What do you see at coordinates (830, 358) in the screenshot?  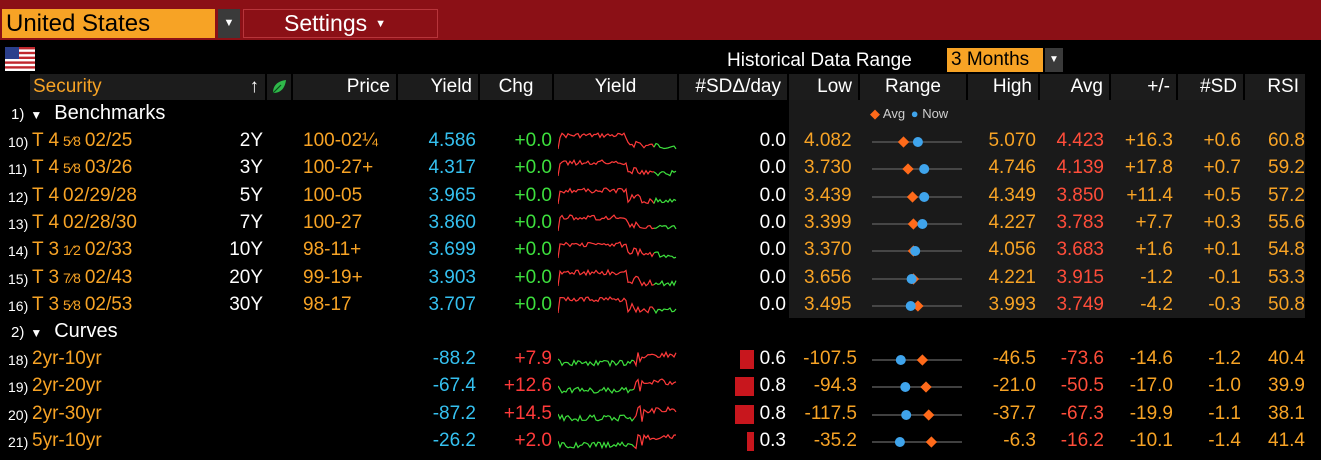 I see `low: -107.5` at bounding box center [830, 358].